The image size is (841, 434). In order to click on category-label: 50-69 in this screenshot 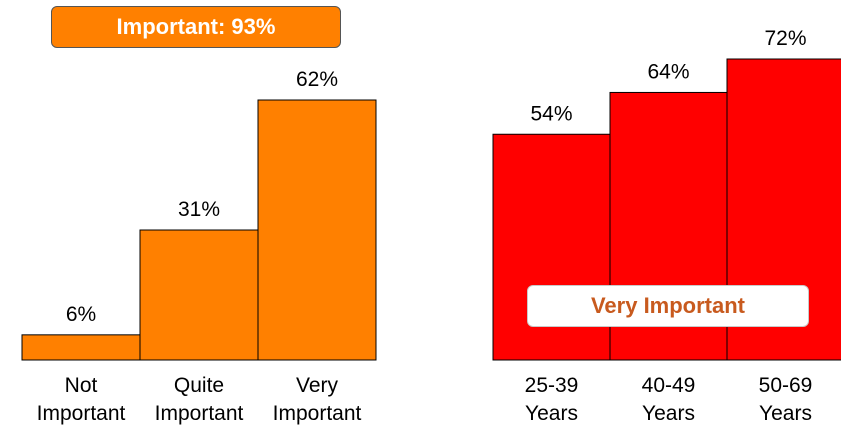, I will do `click(786, 385)`.